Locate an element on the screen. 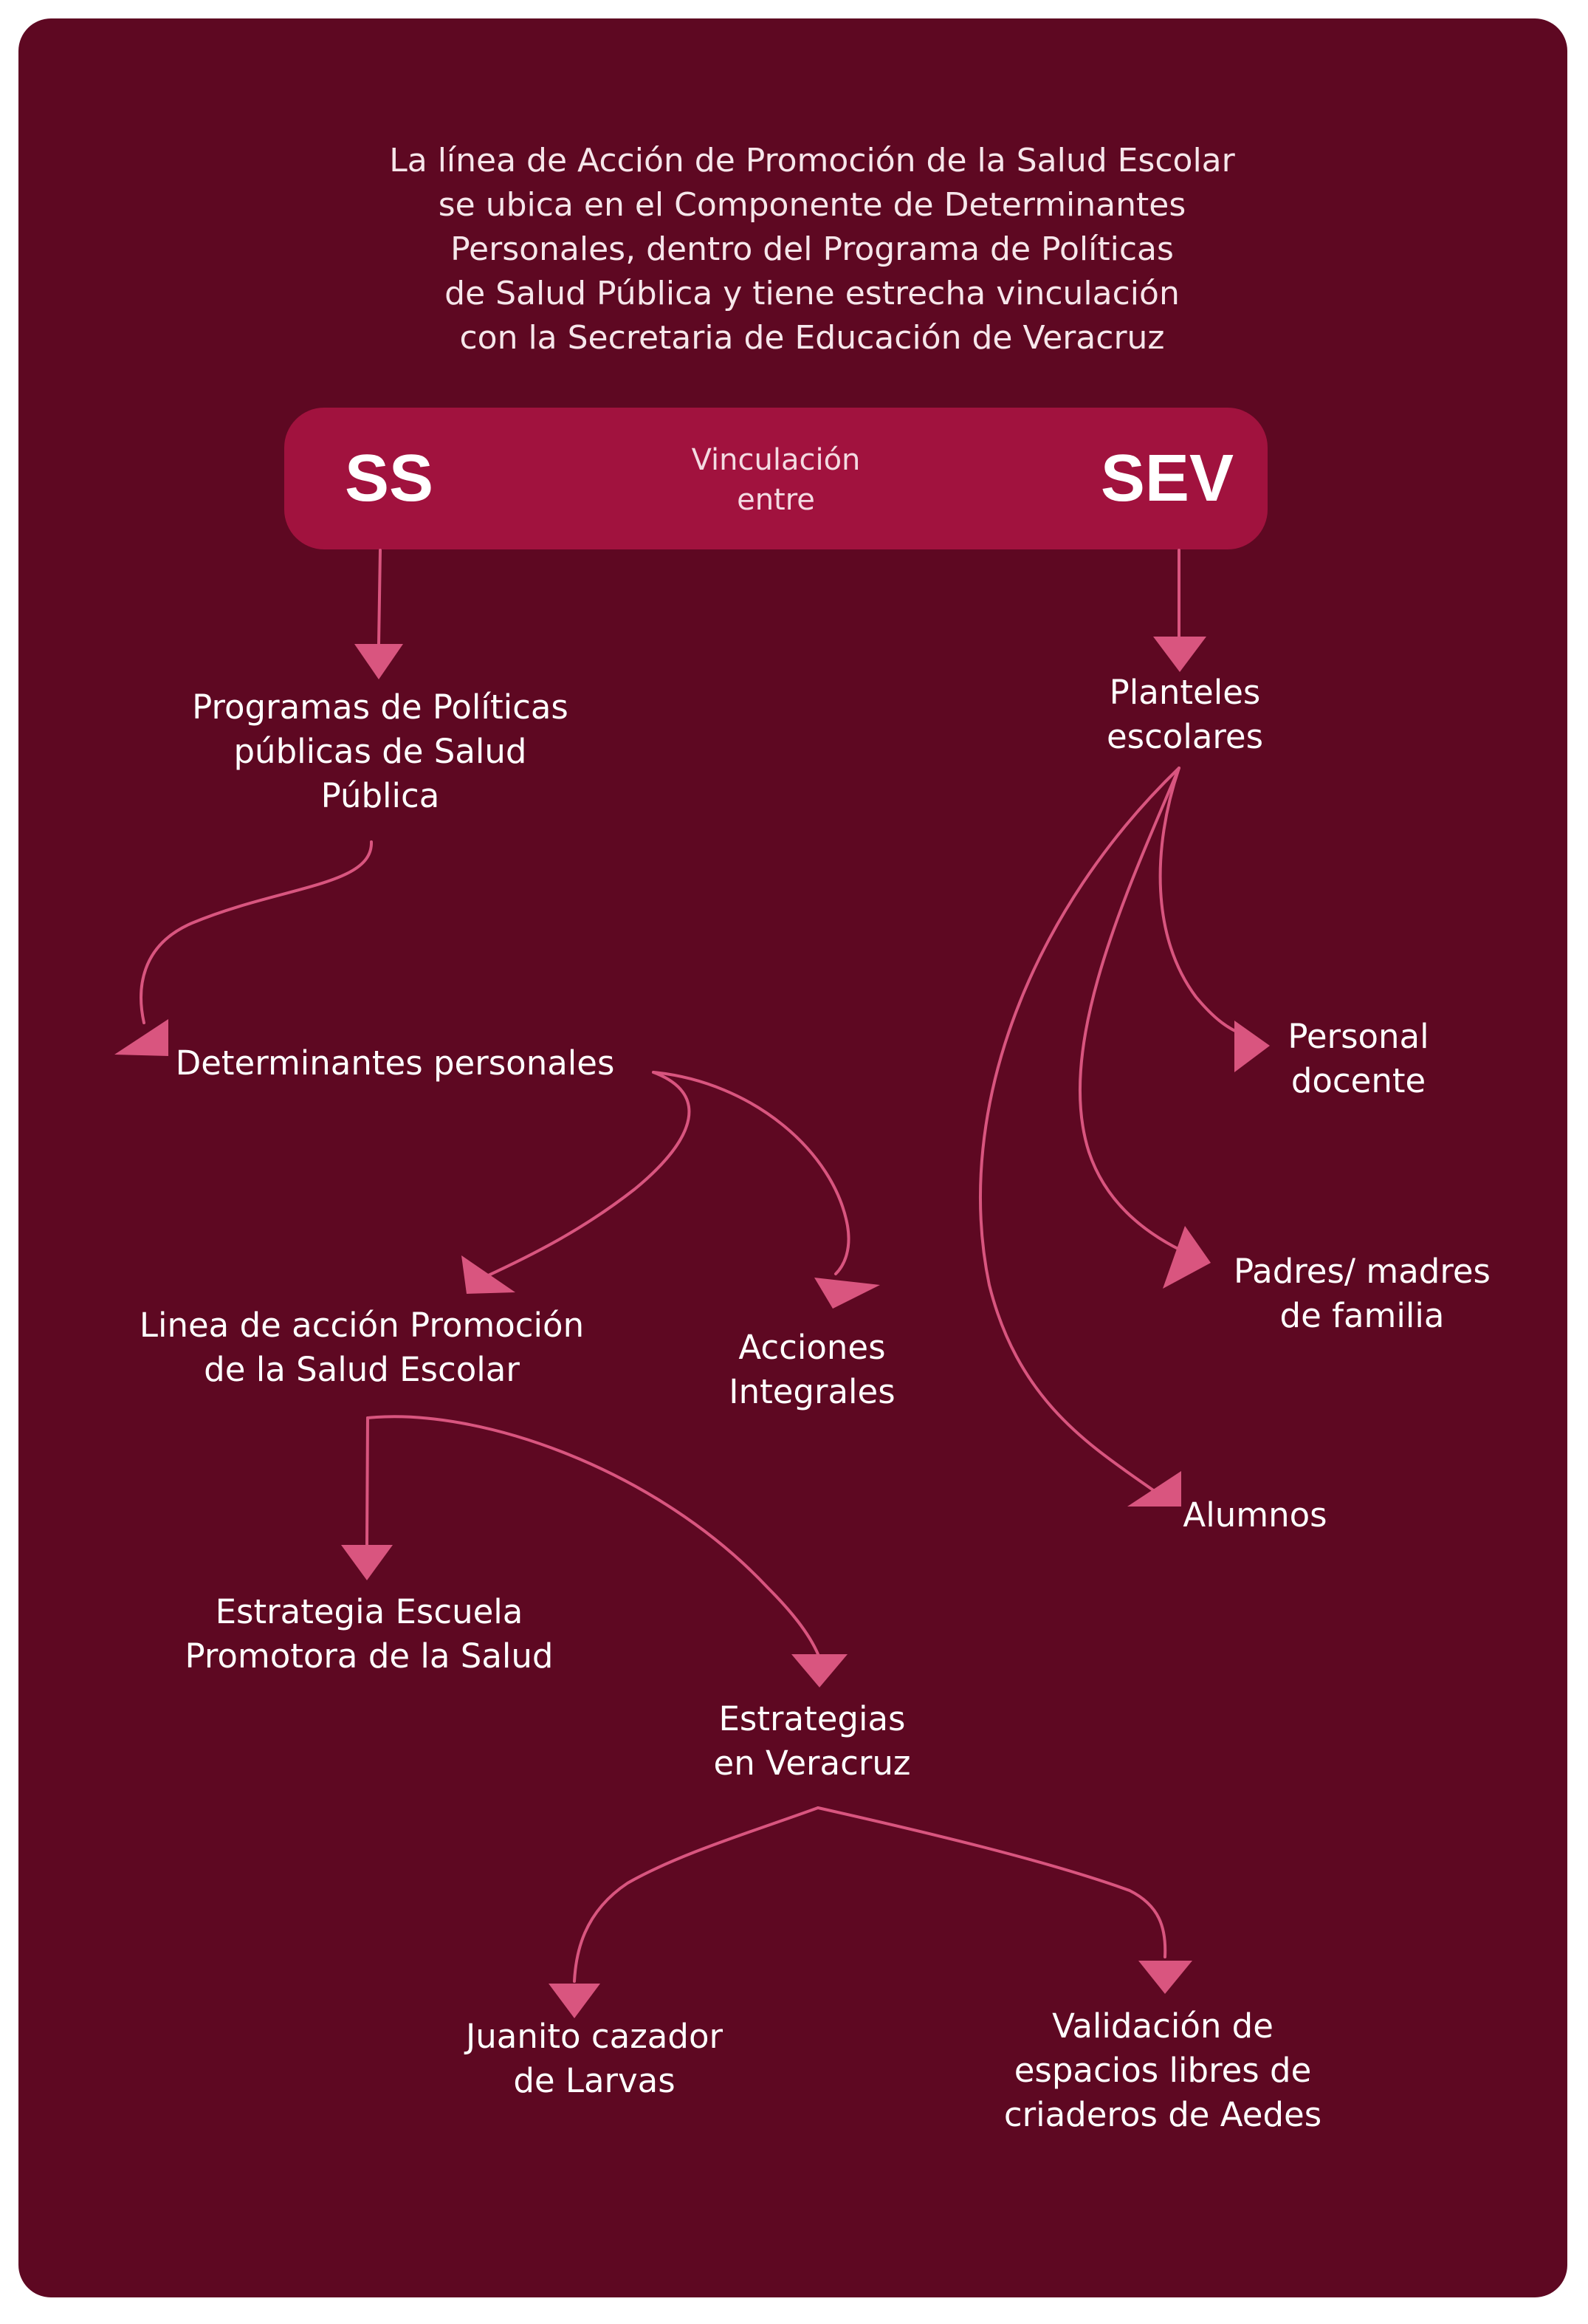  arrowhead-determinantes is located at coordinates (141, 1037).